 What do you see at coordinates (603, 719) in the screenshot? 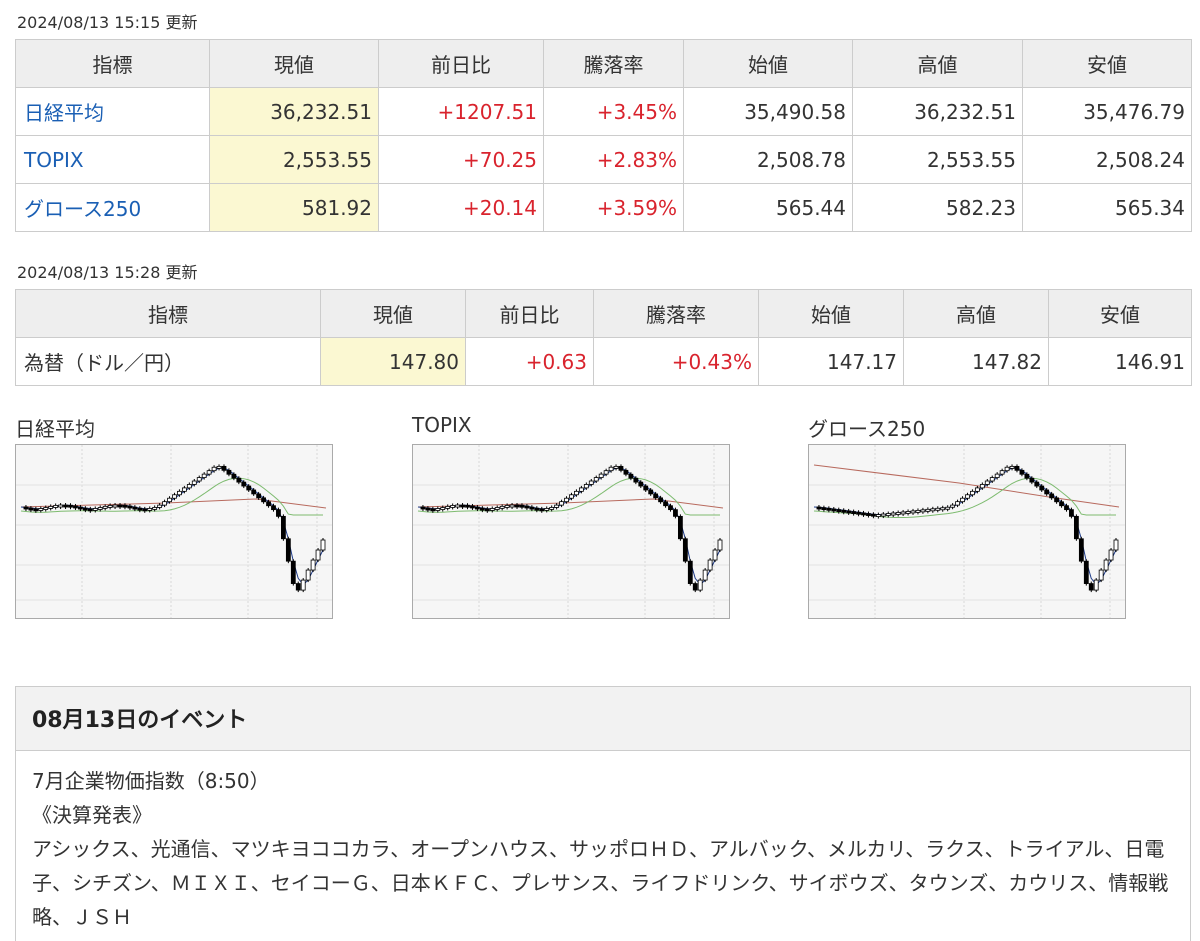
I see `events-title: 08月13日のイベント` at bounding box center [603, 719].